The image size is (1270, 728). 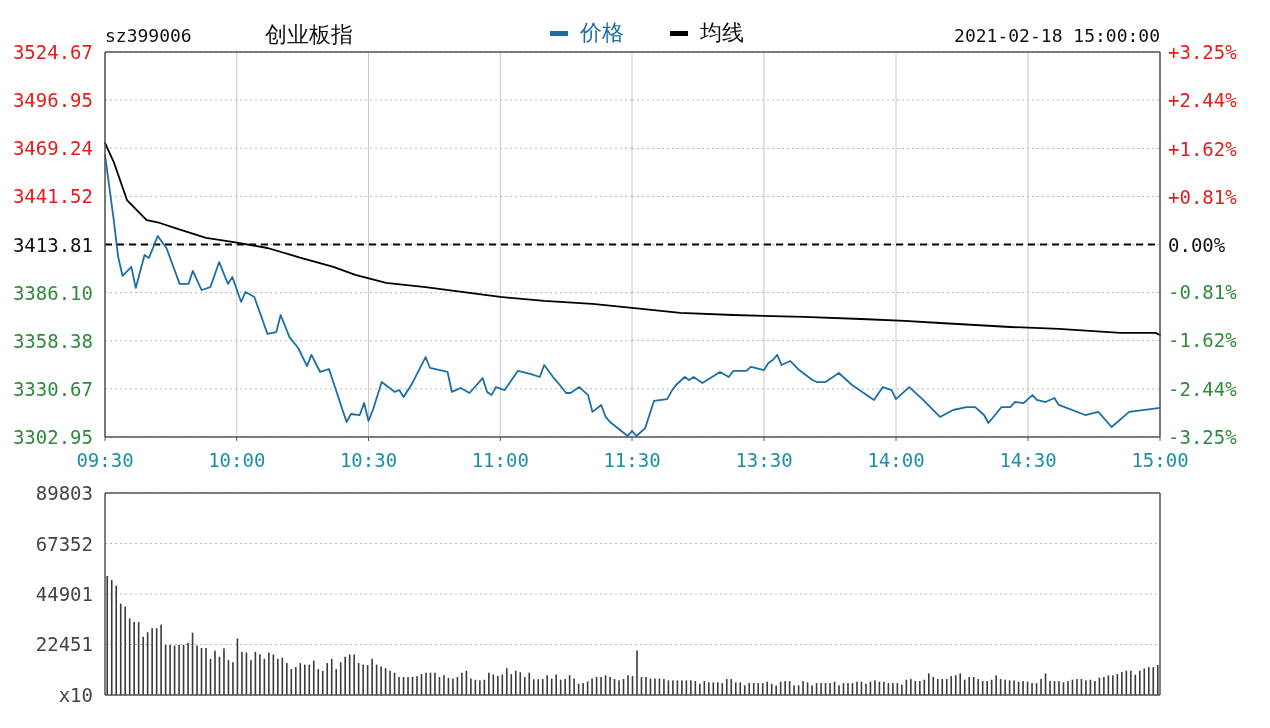 What do you see at coordinates (1028, 460) in the screenshot?
I see `x-tick-label: 14:30` at bounding box center [1028, 460].